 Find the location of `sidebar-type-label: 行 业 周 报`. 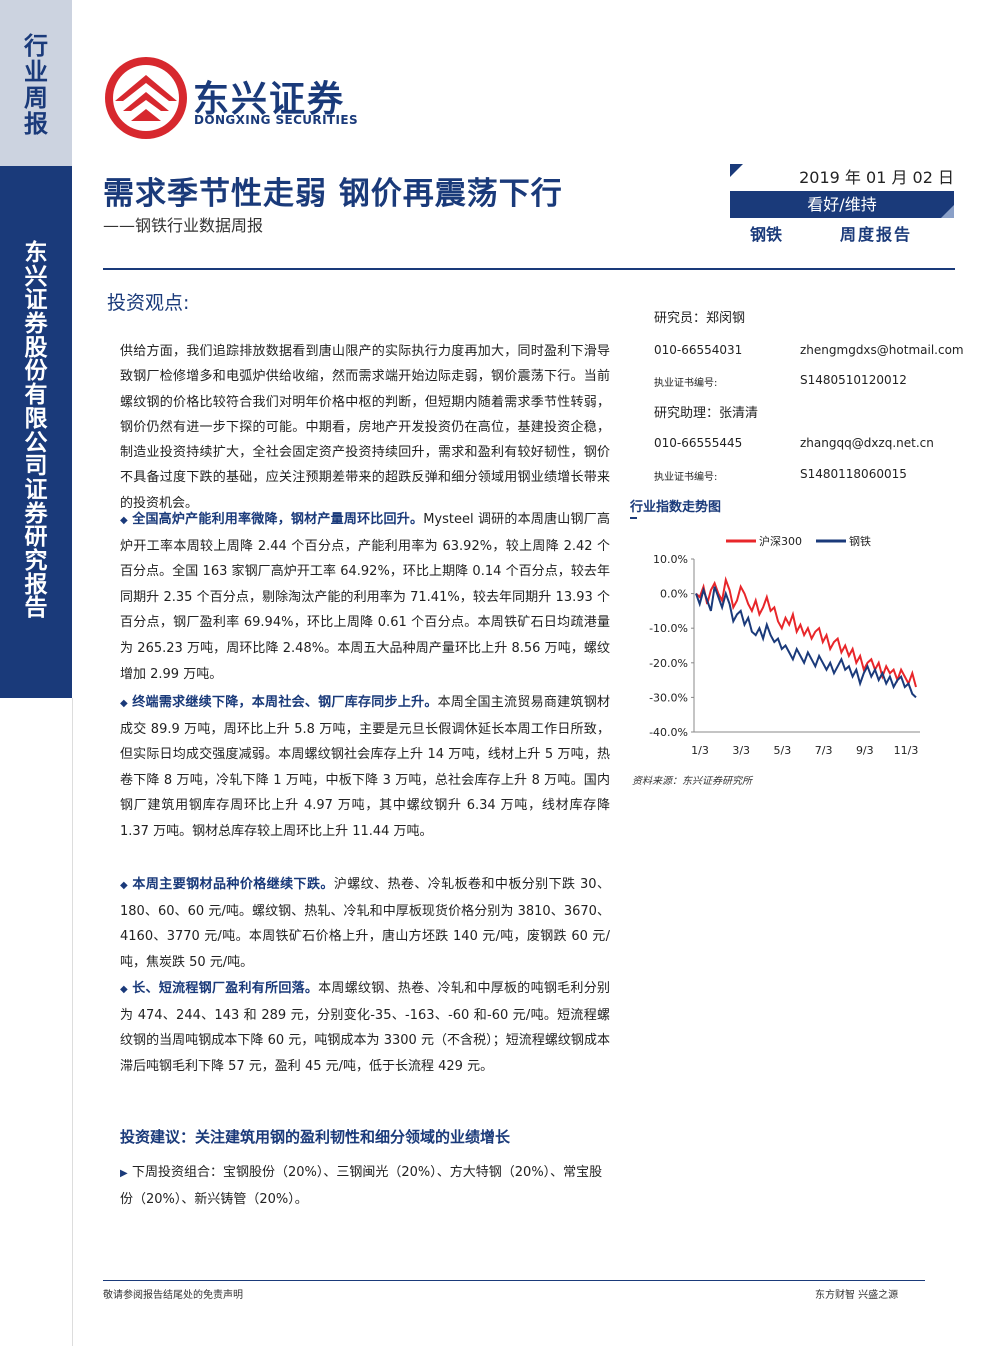

sidebar-type-label: 行 业 周 报 is located at coordinates (36, 85).